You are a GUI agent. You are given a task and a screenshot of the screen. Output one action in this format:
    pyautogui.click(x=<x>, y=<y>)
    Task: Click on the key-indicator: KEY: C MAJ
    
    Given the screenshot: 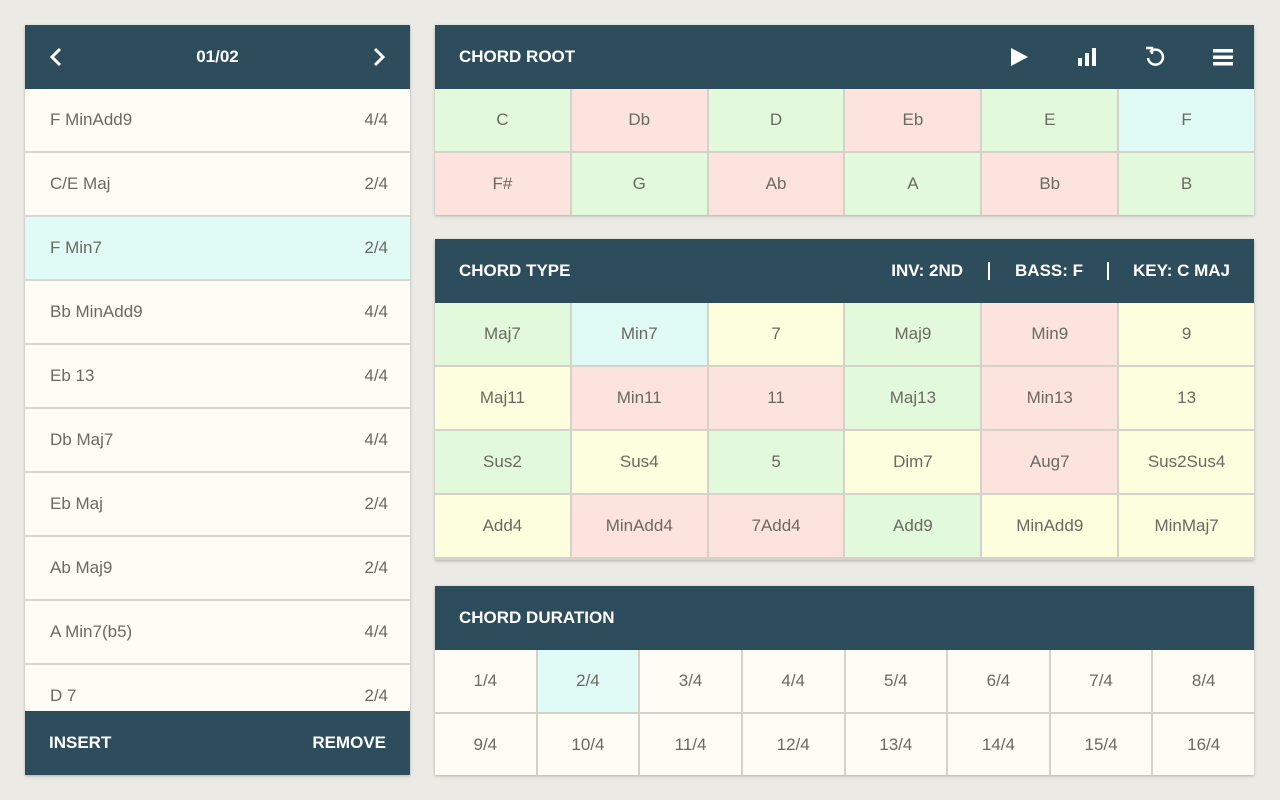 What is the action you would take?
    pyautogui.click(x=1181, y=270)
    